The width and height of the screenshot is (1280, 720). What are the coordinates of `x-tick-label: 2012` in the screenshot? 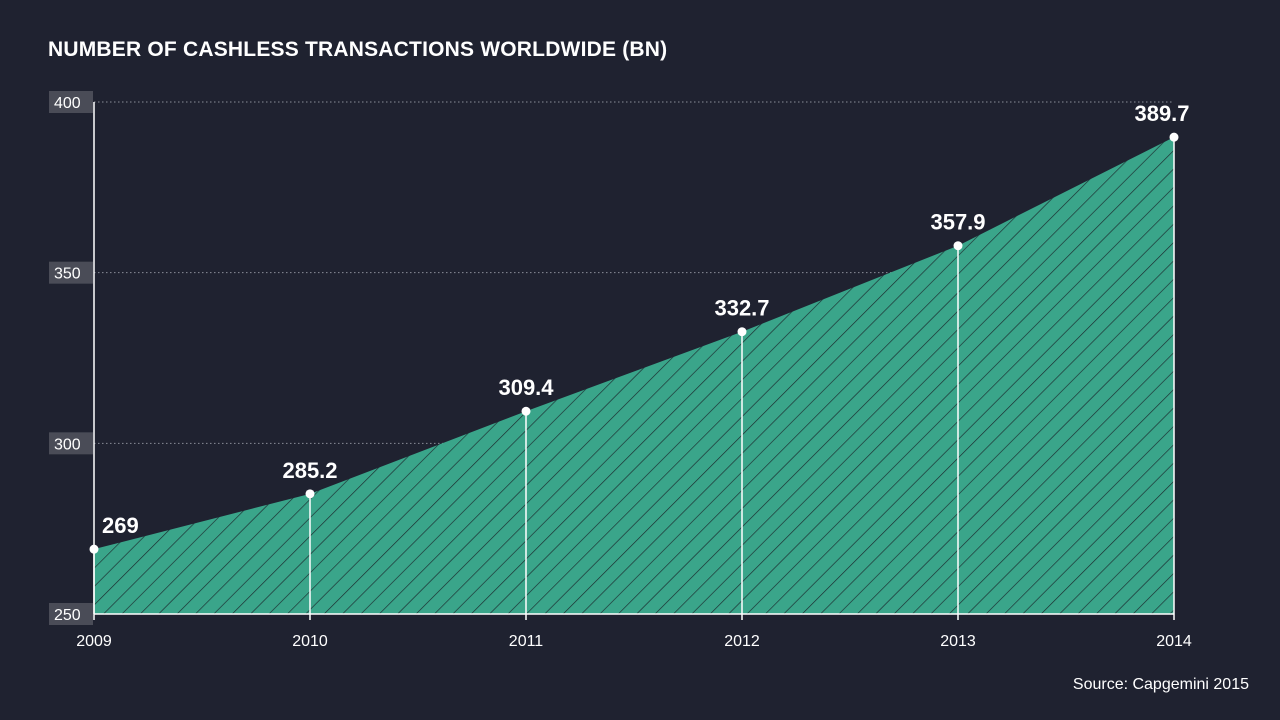 It's located at (742, 641).